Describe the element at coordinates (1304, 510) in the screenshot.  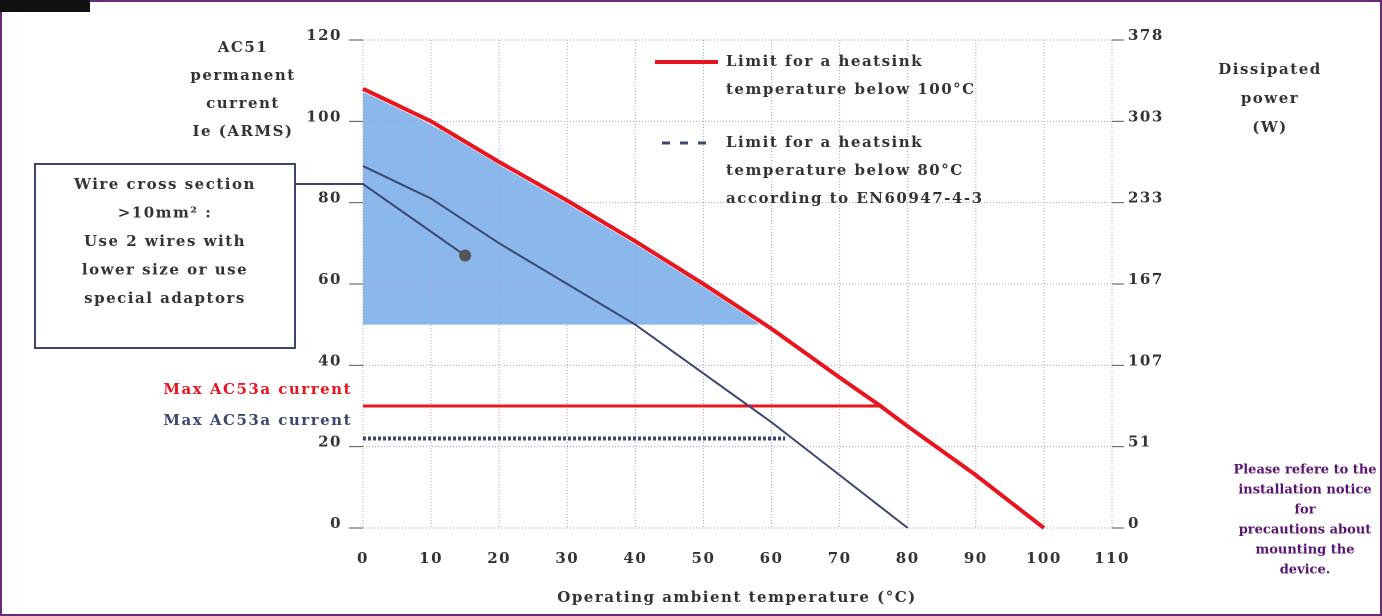
I see `note: for` at that location.